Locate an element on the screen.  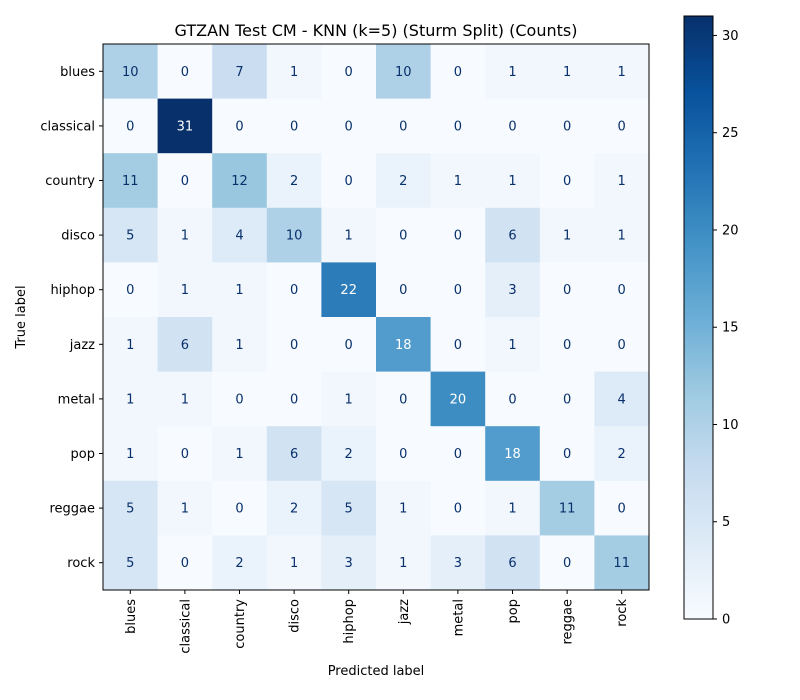
y-tick-label: country is located at coordinates (70, 181).